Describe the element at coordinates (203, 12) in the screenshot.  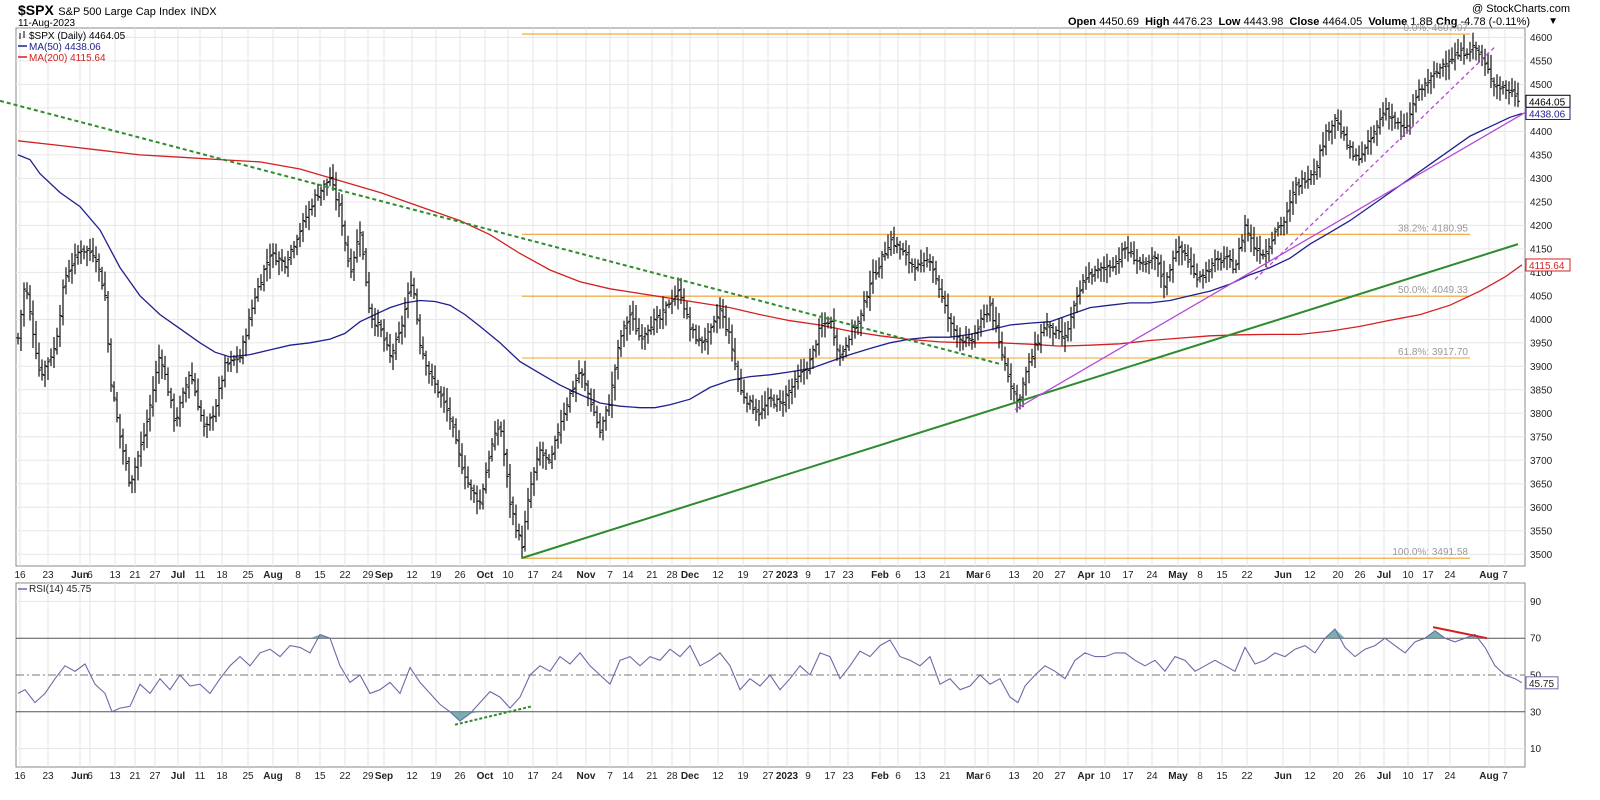
I see `exchange: INDX` at that location.